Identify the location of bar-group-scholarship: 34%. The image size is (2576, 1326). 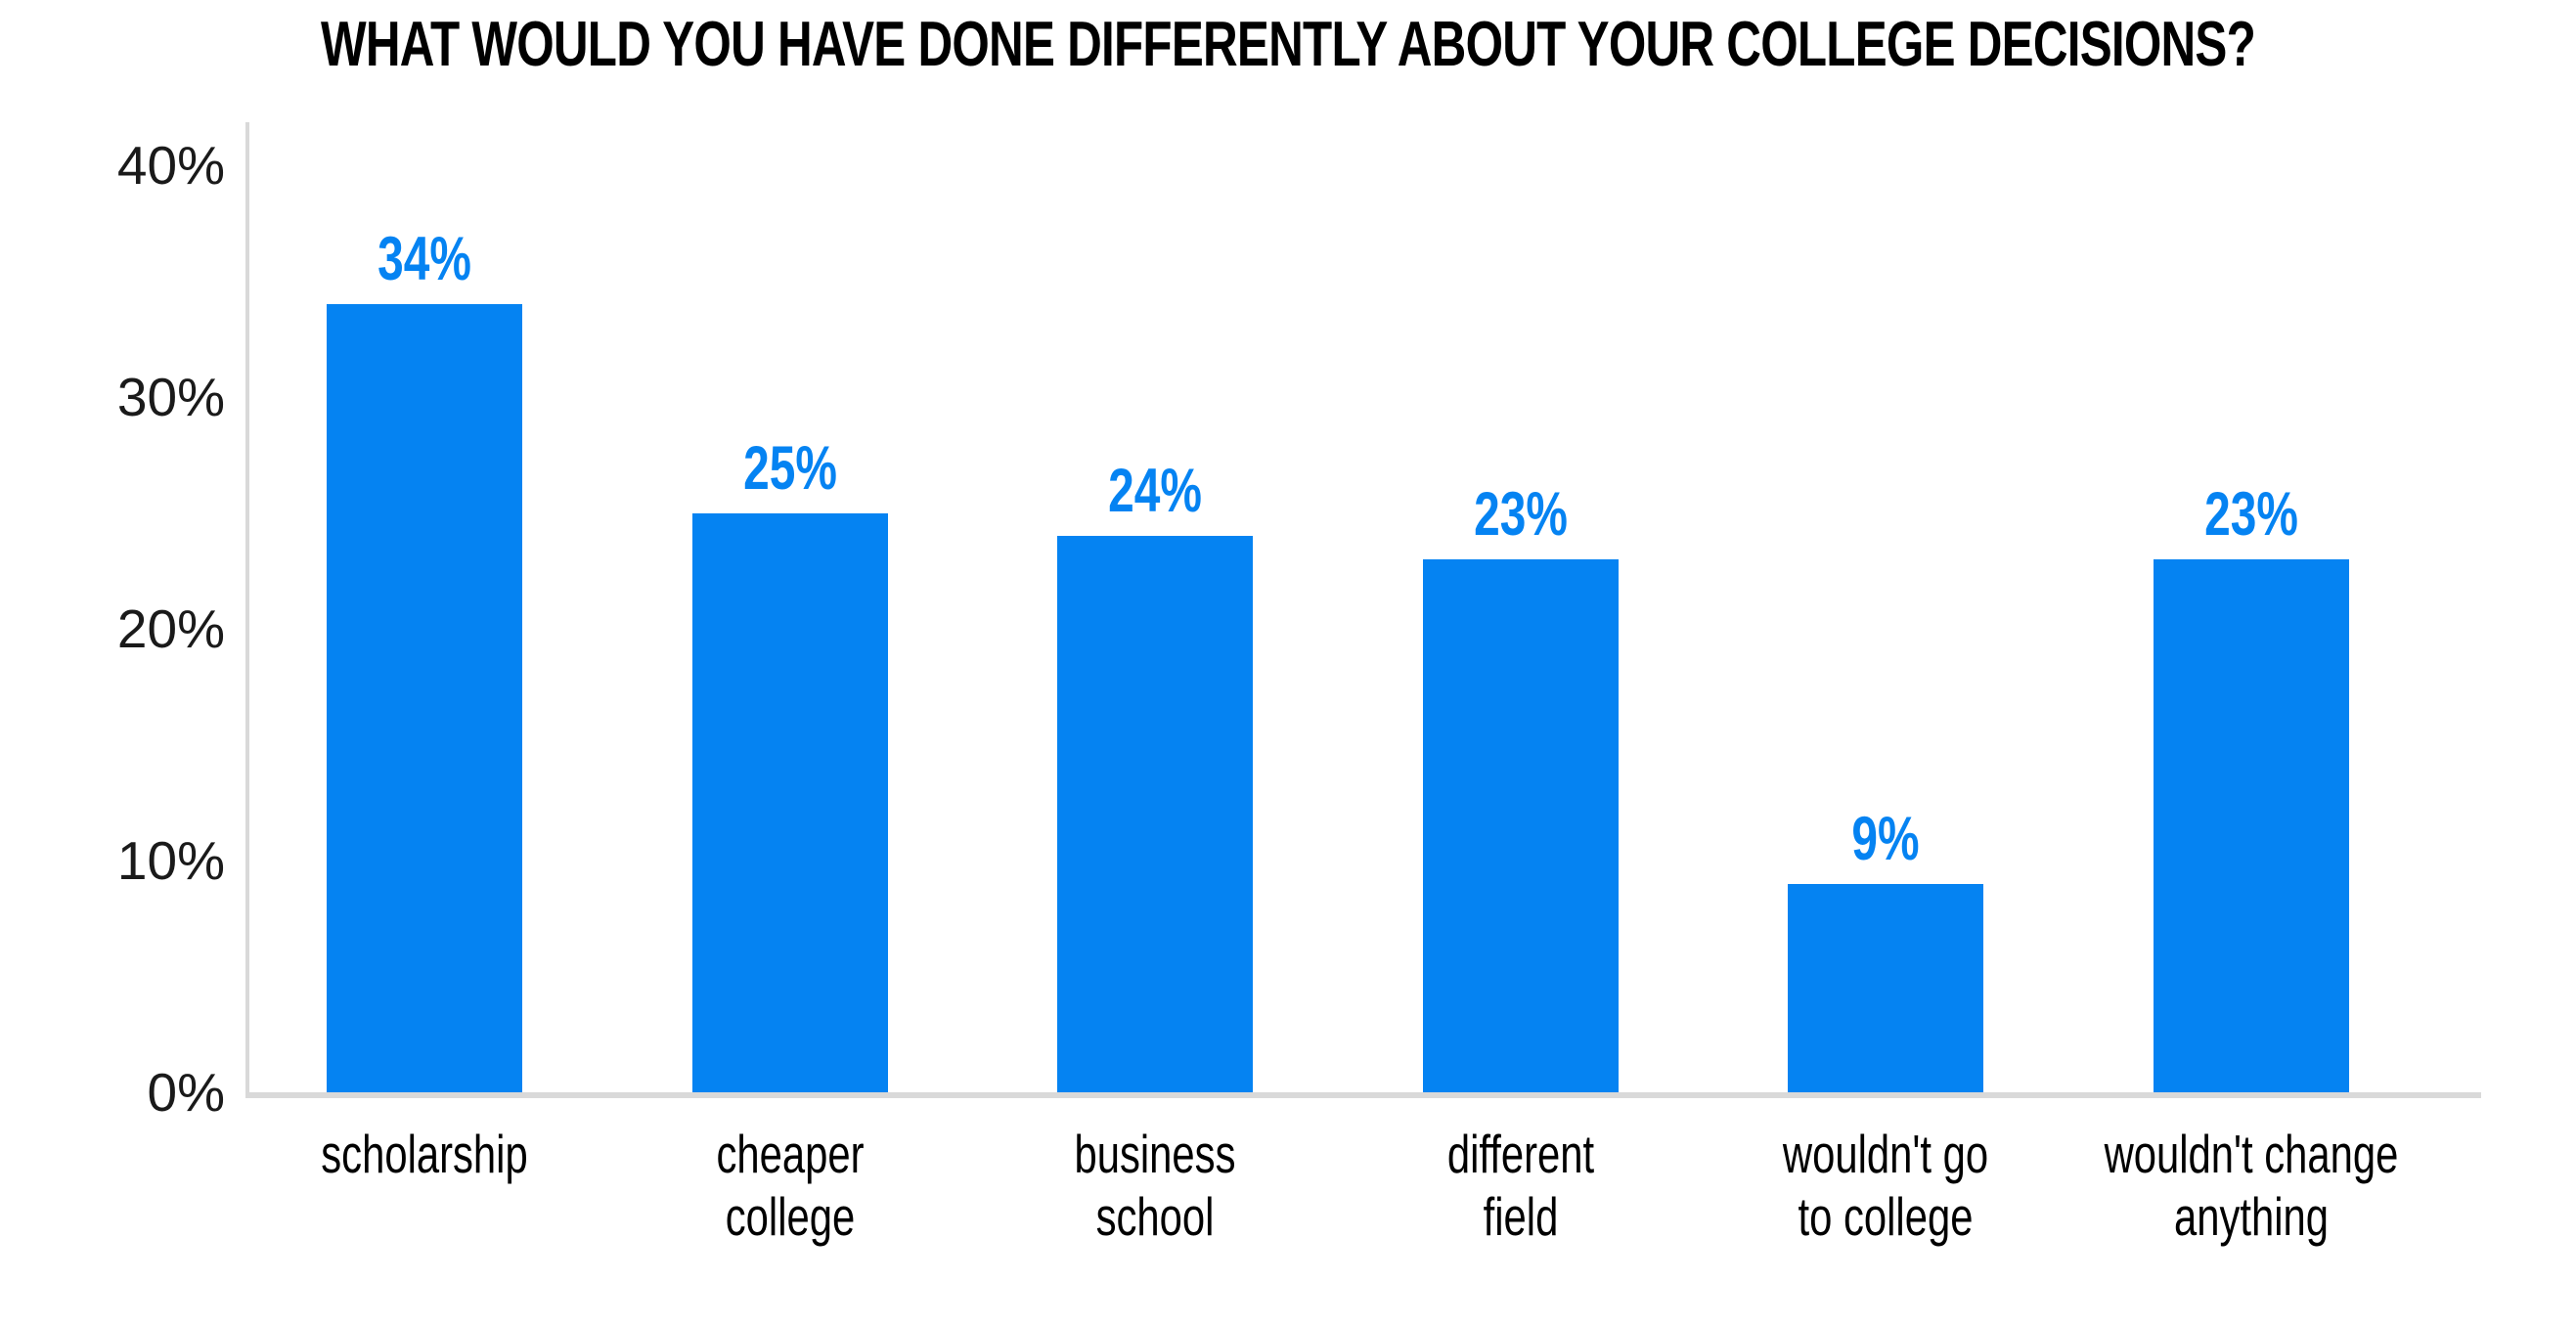
(424, 660).